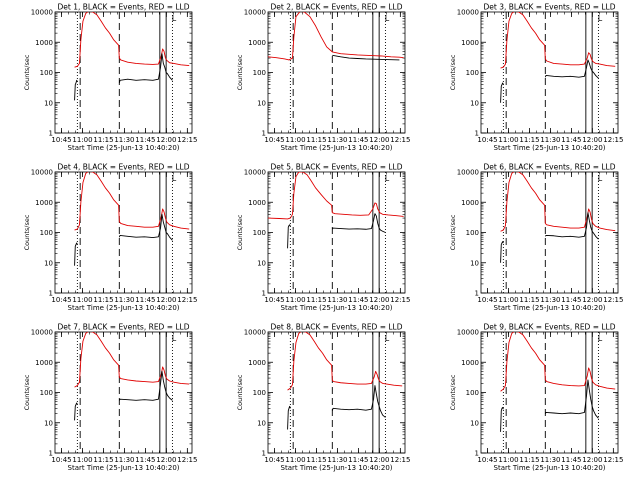  What do you see at coordinates (123, 7) in the screenshot?
I see `chart-title: Det 1, BLACK = Events, RED = LLD` at bounding box center [123, 7].